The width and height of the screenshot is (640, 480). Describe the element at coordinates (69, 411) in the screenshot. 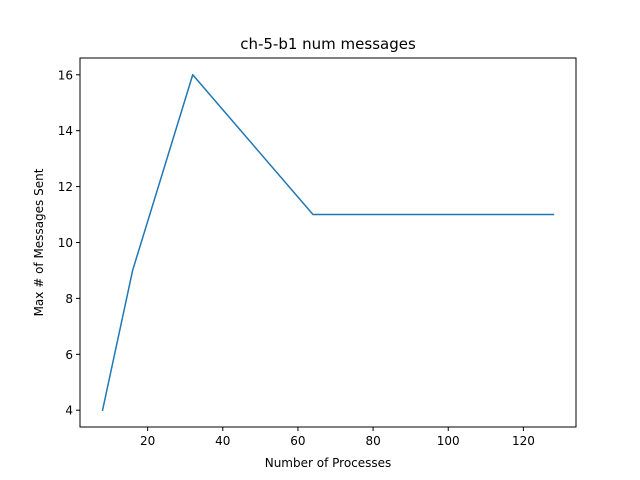

I see `y-tick-label: 4` at that location.